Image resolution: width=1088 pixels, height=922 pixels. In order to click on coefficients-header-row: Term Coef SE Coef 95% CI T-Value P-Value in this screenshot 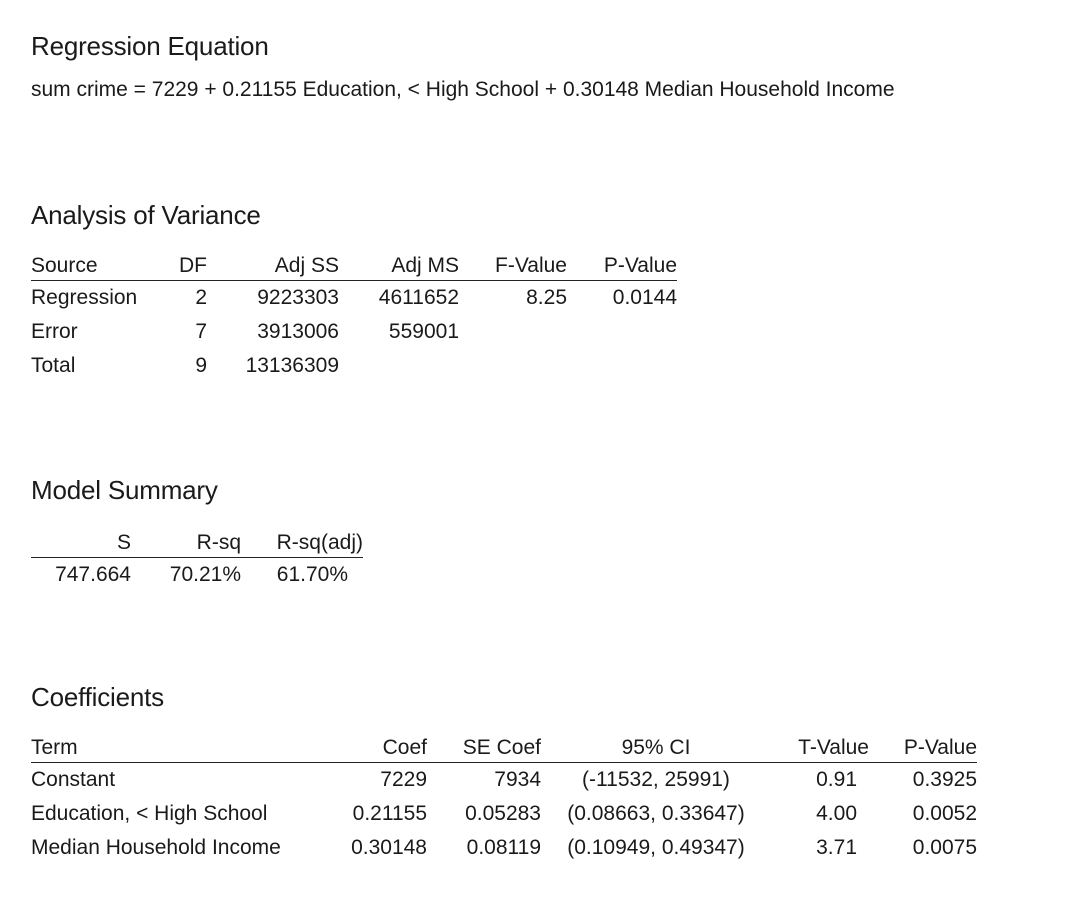, I will do `click(504, 746)`.